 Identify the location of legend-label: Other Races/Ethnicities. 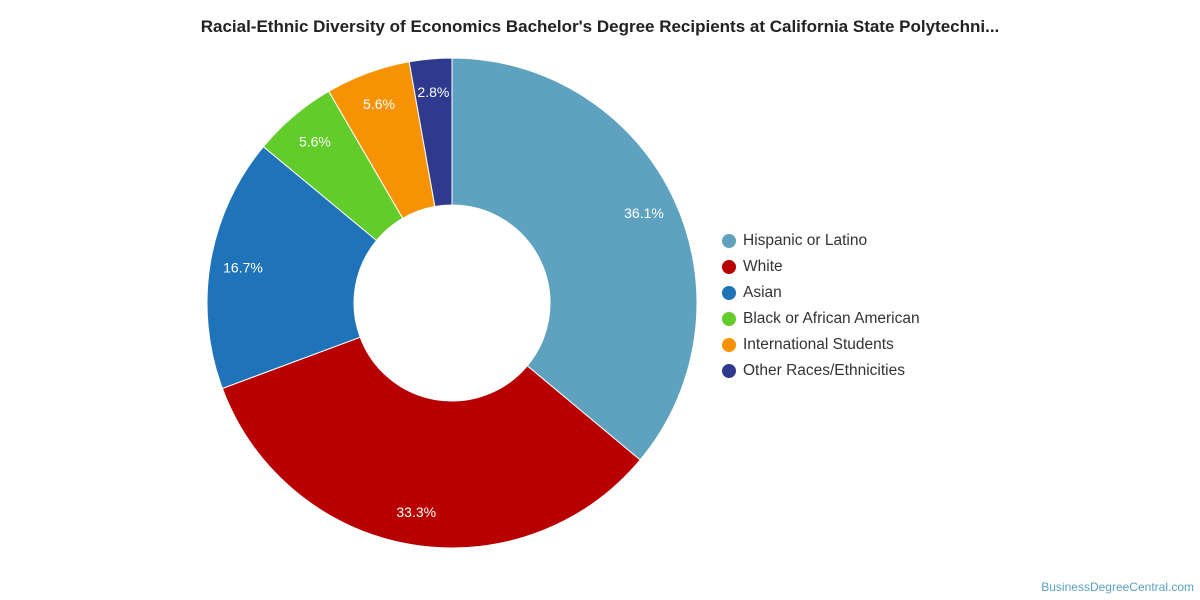
(824, 370).